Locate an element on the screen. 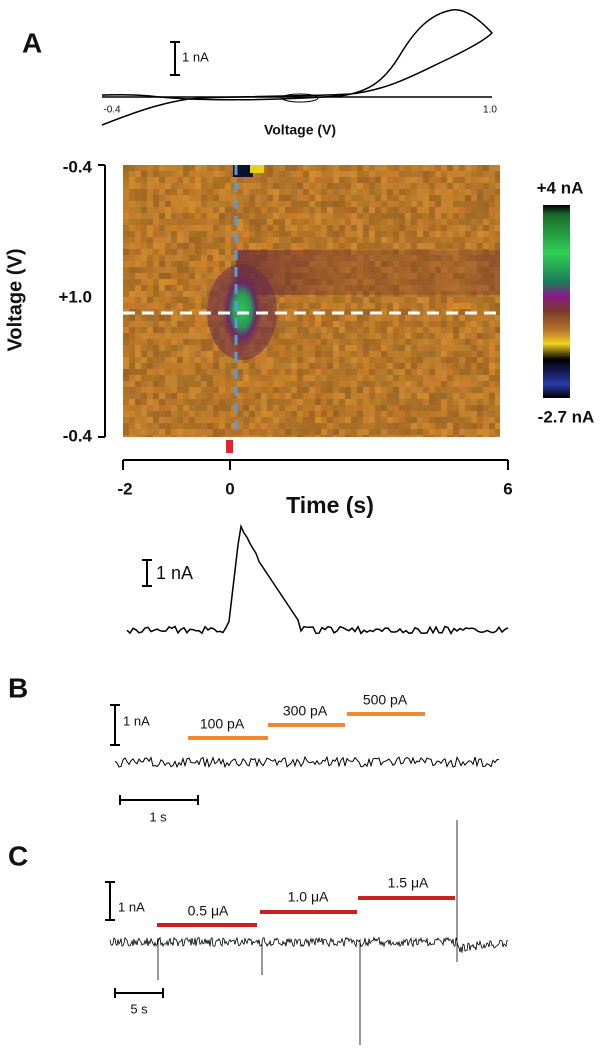 The height and width of the screenshot is (1050, 609). x-axis-title: Voltage (V) is located at coordinates (300, 130).